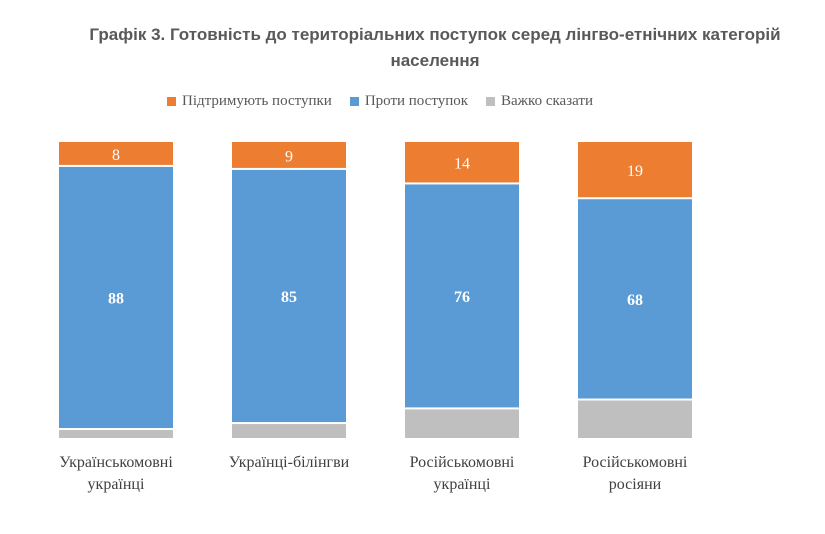  I want to click on legend-swatch-support, so click(171, 101).